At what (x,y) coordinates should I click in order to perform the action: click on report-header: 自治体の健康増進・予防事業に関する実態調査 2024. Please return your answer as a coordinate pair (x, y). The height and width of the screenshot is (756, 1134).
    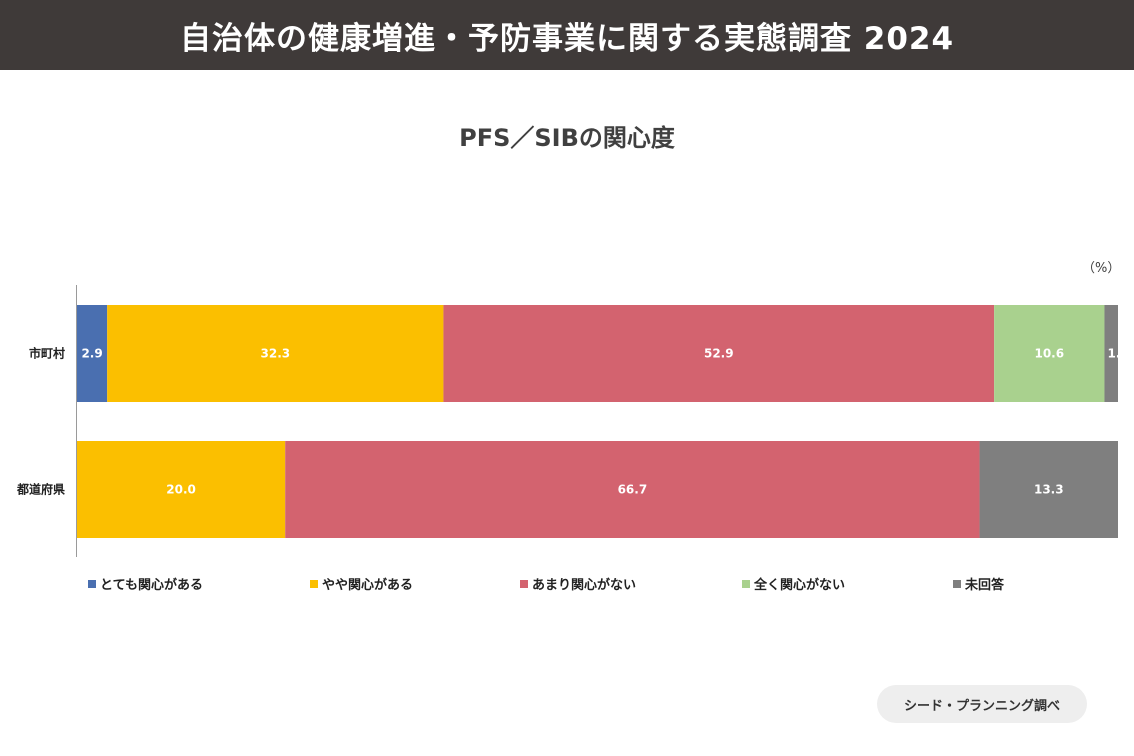
    Looking at the image, I should click on (567, 35).